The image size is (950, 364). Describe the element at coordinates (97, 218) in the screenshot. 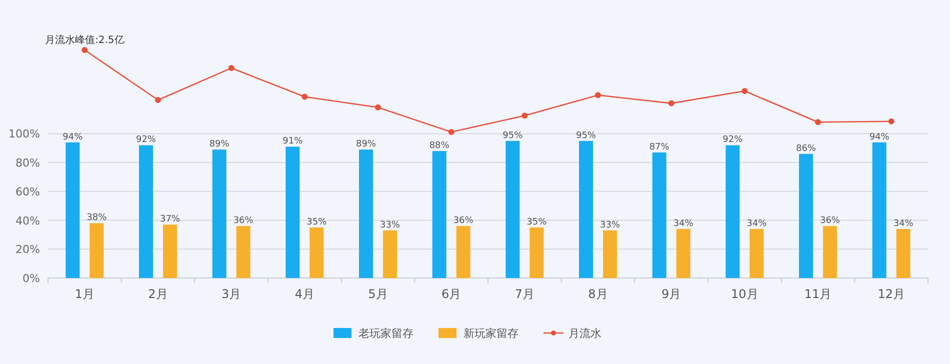

I see `data-label: 38%` at that location.